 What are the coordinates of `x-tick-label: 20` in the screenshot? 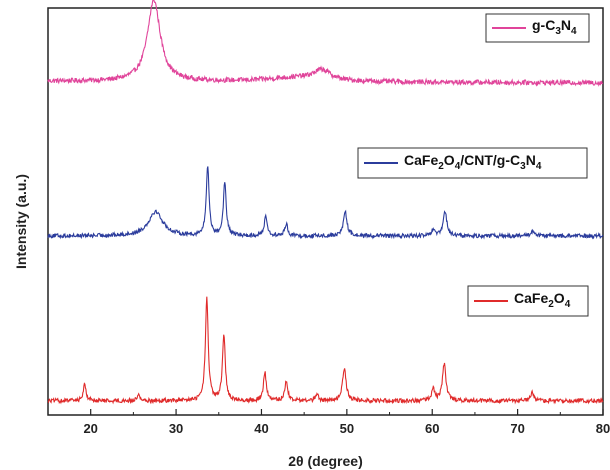 It's located at (90, 428).